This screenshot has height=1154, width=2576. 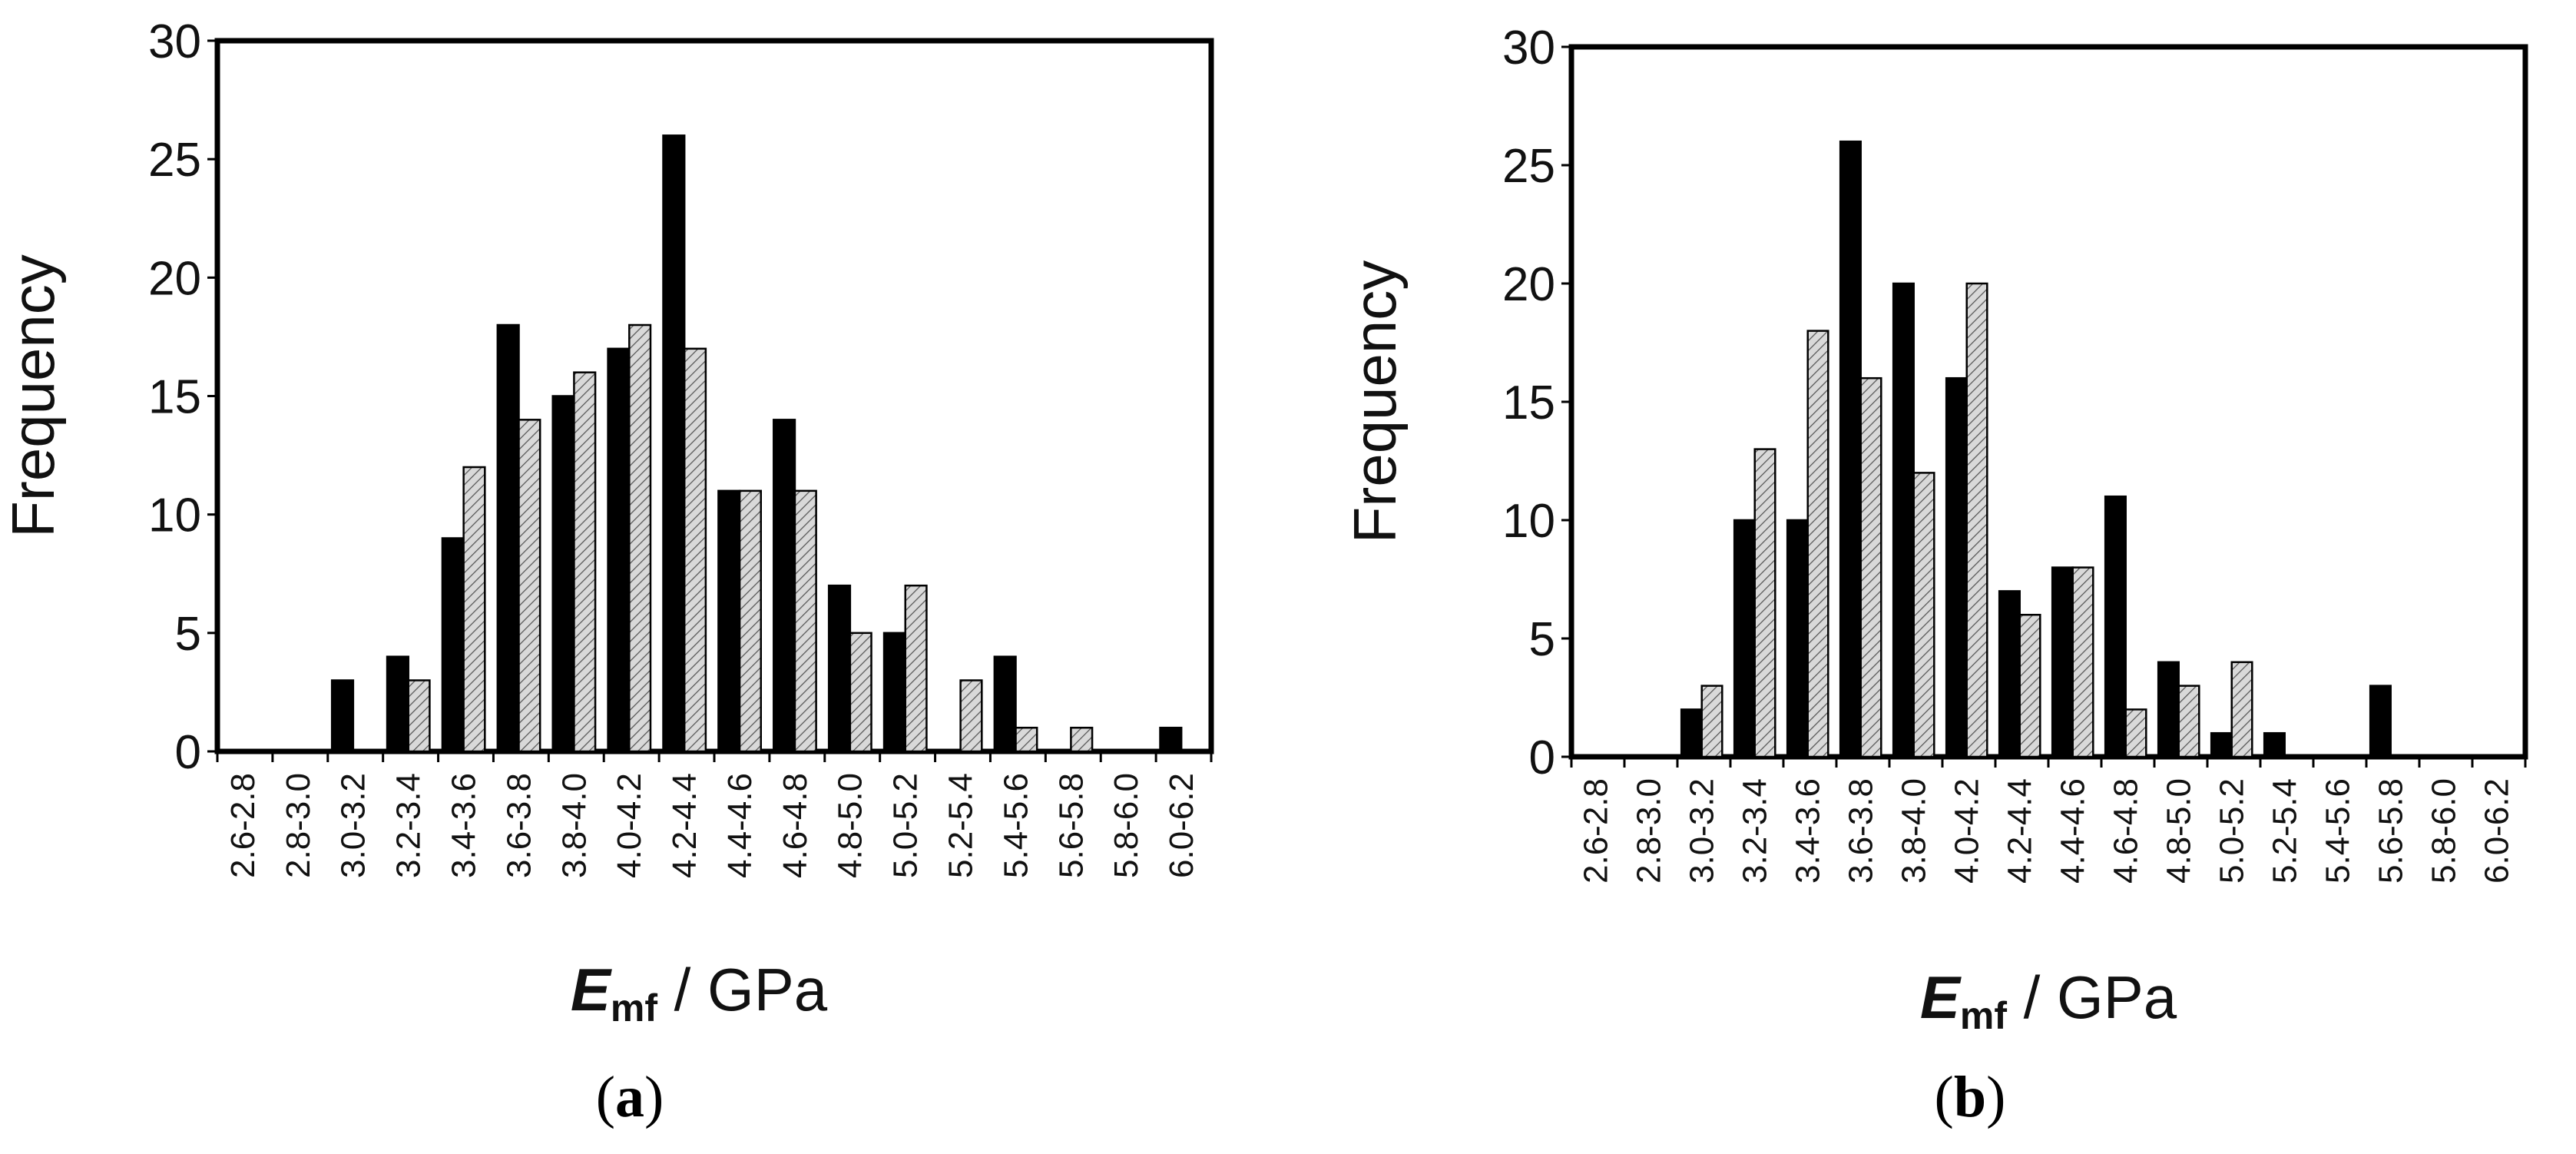 I want to click on x-tick-label: 4.8-5.0, so click(x=2179, y=831).